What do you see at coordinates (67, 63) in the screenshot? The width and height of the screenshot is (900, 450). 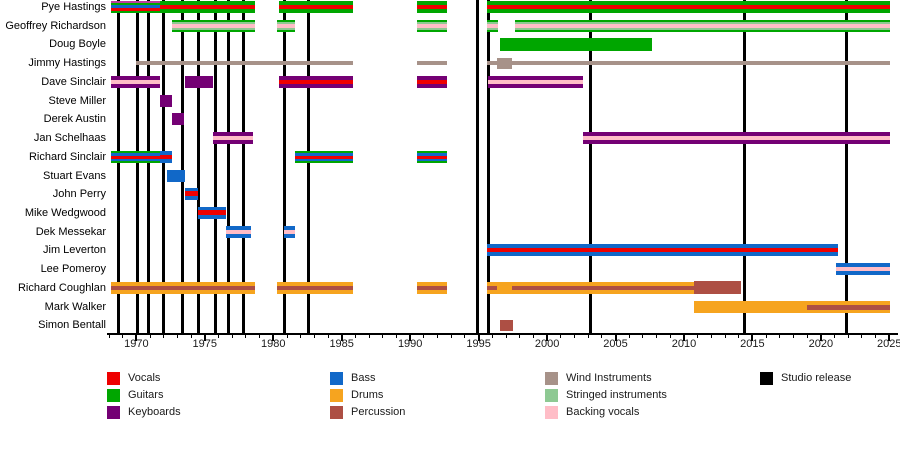 I see `member-name-label: Jimmy Hastings` at bounding box center [67, 63].